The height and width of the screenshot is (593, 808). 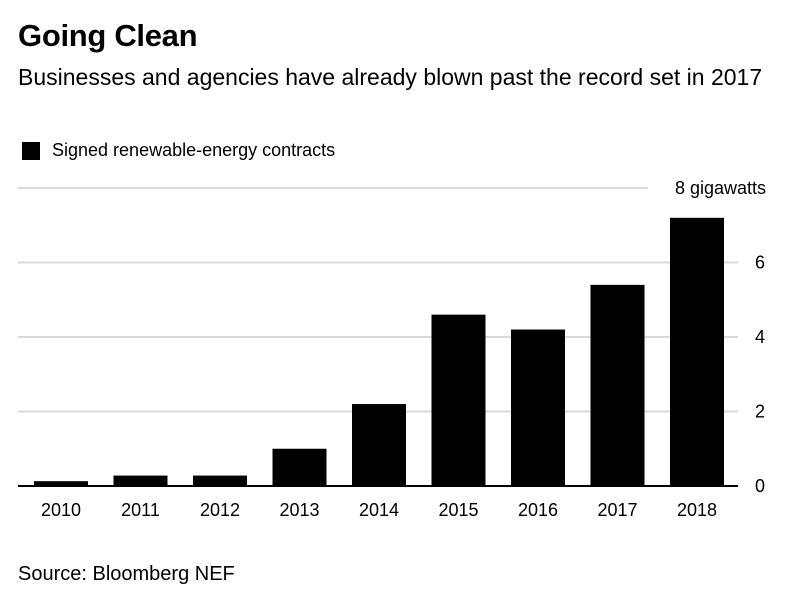 I want to click on x-tick-label: 2014, so click(x=379, y=510).